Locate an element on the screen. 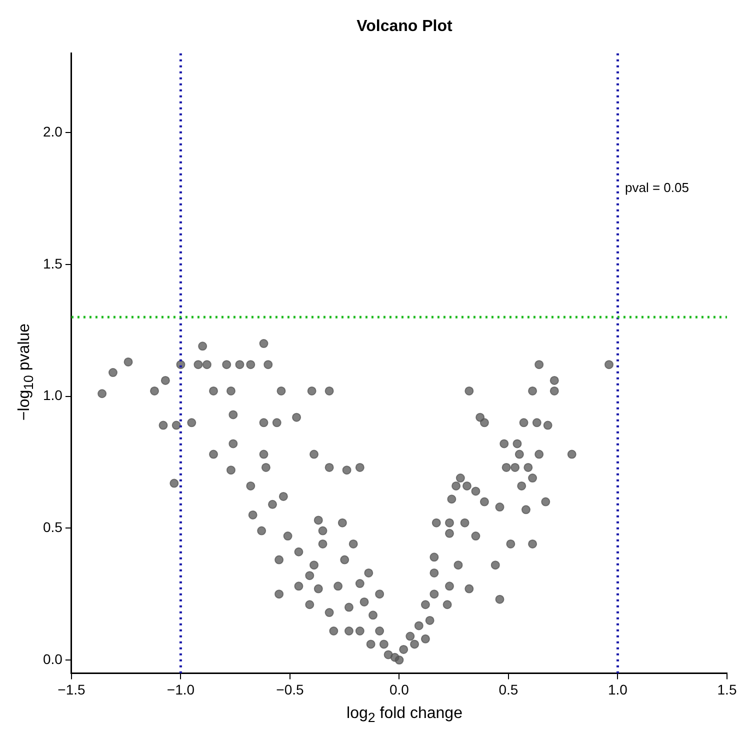 The width and height of the screenshot is (749, 740). chart-title: Volcano Plot is located at coordinates (405, 27).